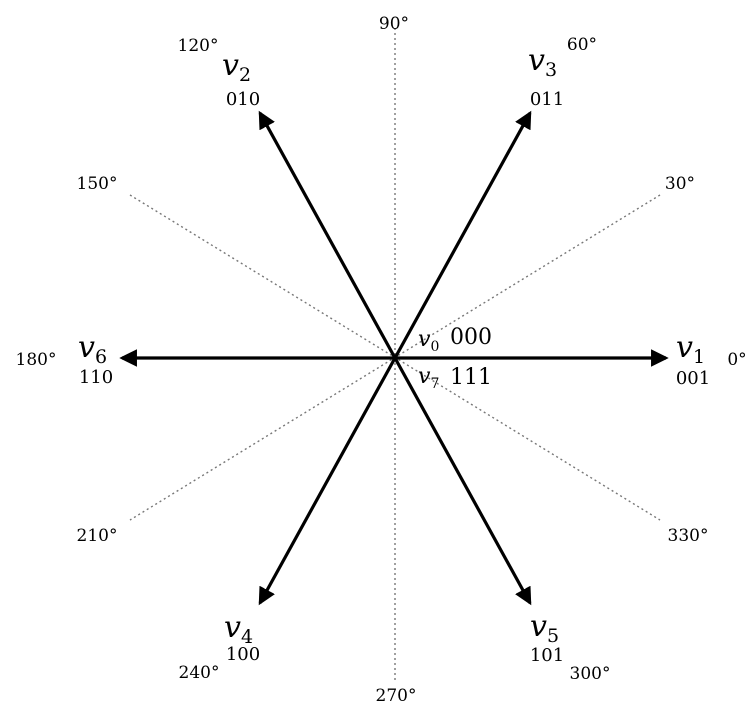 The image size is (752, 706). Describe the element at coordinates (243, 99) in the screenshot. I see `vector-code-v2: 010` at that location.